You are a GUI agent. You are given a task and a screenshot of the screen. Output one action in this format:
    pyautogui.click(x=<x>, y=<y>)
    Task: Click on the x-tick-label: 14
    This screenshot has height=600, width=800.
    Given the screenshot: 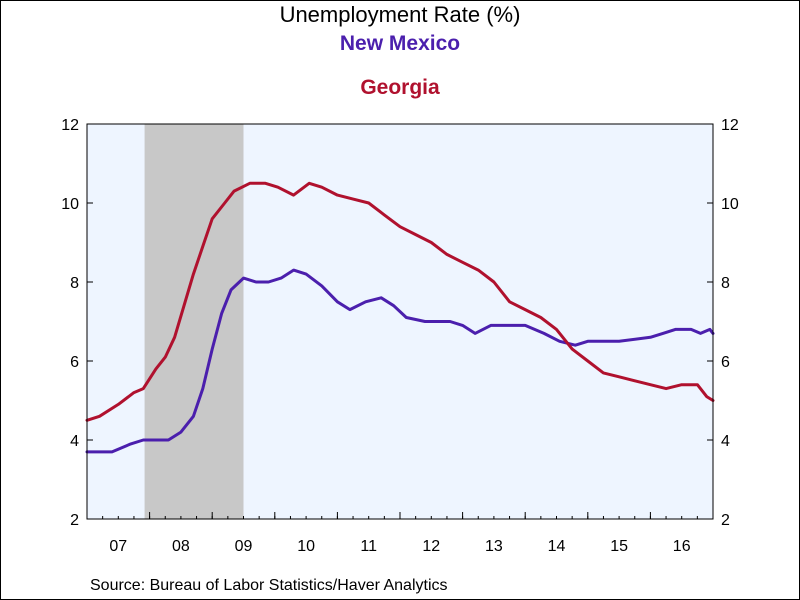 What is the action you would take?
    pyautogui.click(x=557, y=546)
    